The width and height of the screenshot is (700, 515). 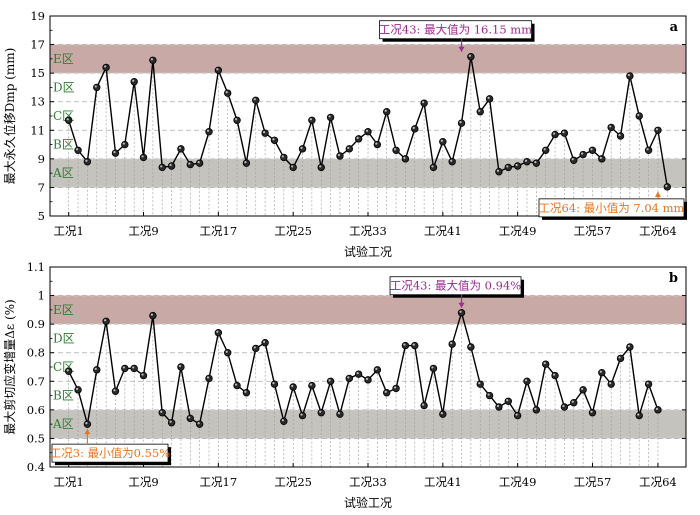 I want to click on y-tick-label: 5, so click(x=41, y=216).